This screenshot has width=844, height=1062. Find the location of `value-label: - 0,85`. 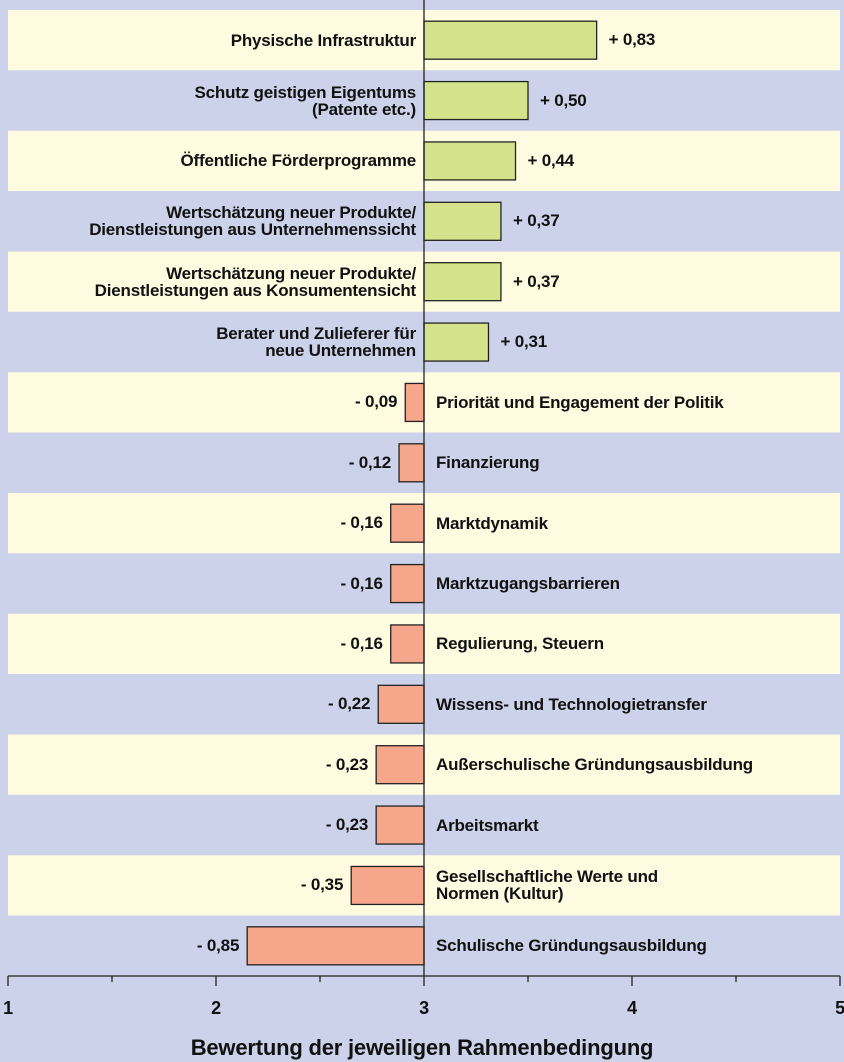

value-label: - 0,85 is located at coordinates (218, 945).